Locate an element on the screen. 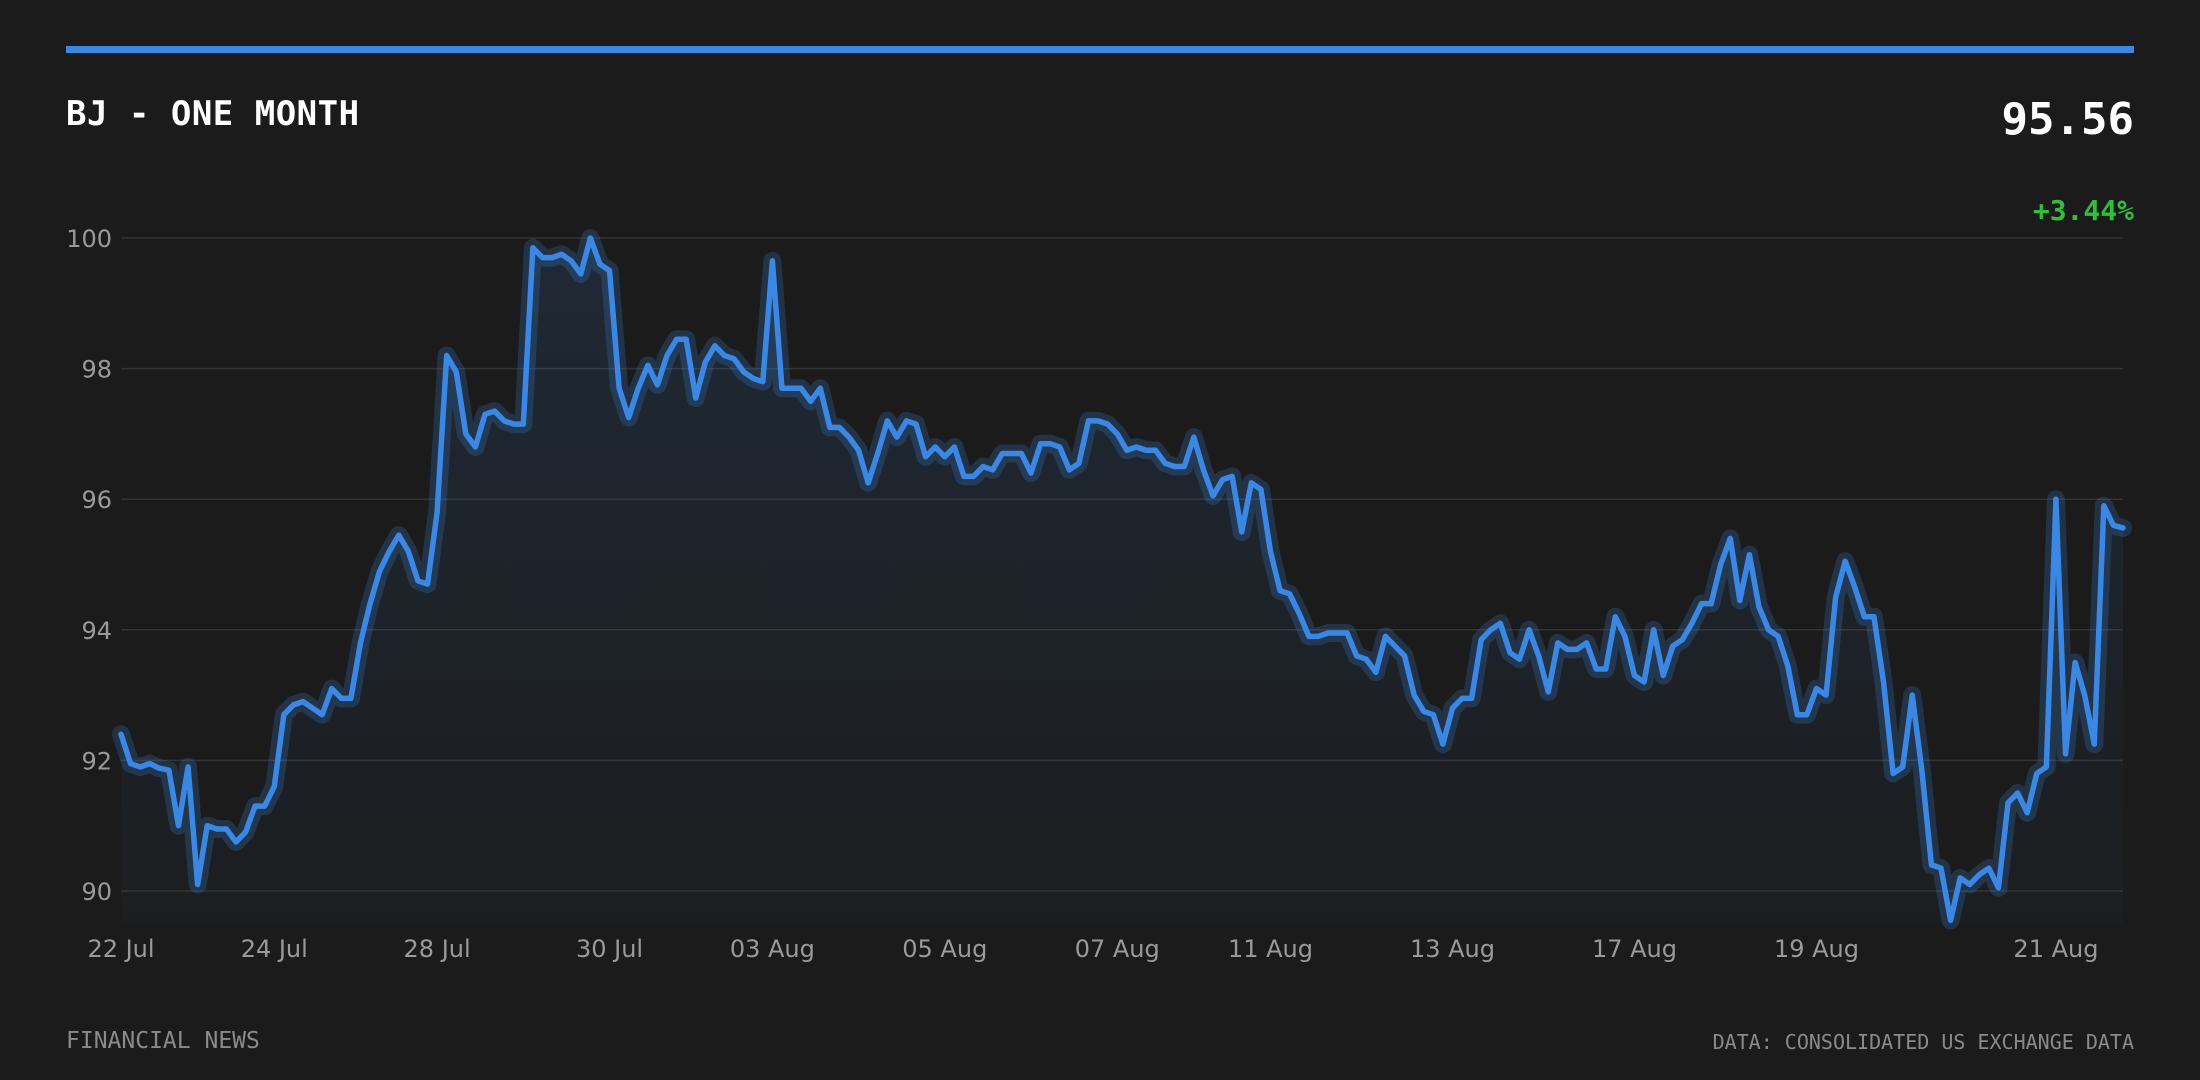  source-right: DATA: CONSOLIDATED US EXCHANGE DATA is located at coordinates (1923, 1042).